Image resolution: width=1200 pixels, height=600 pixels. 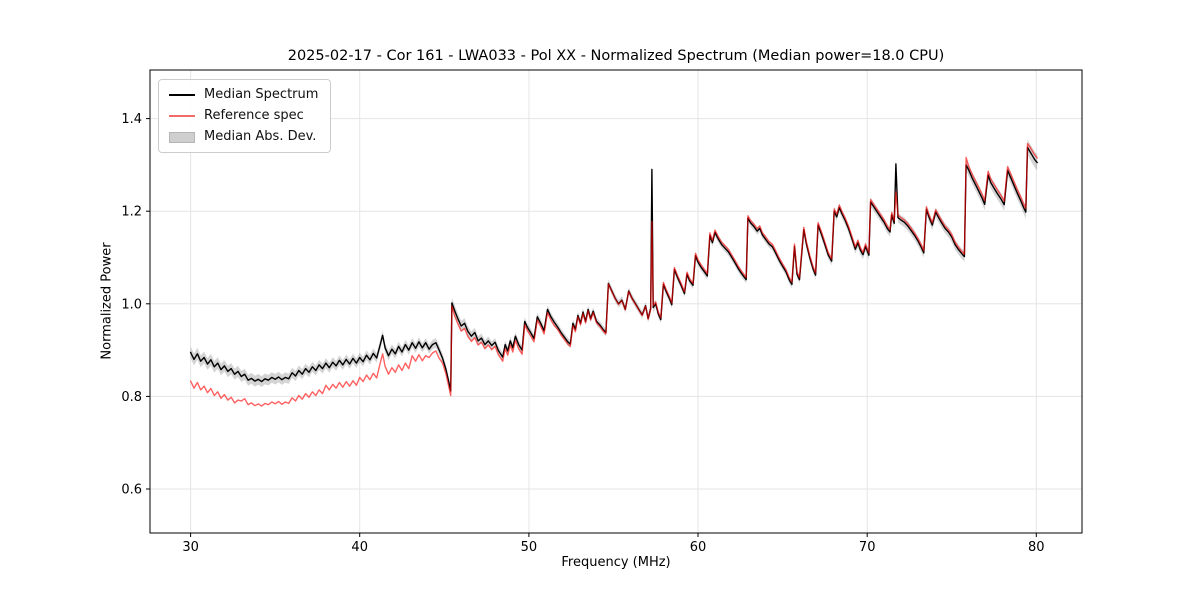 What do you see at coordinates (261, 94) in the screenshot?
I see `legend-label: Median Spectrum` at bounding box center [261, 94].